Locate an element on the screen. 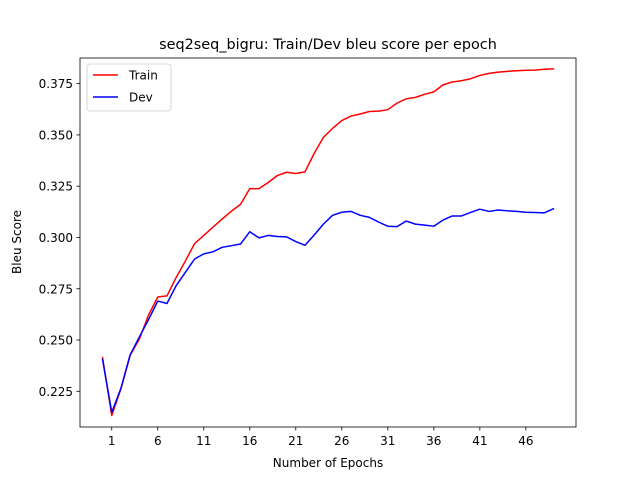 The width and height of the screenshot is (640, 480). y-tick-label: 0.250 is located at coordinates (56, 341).